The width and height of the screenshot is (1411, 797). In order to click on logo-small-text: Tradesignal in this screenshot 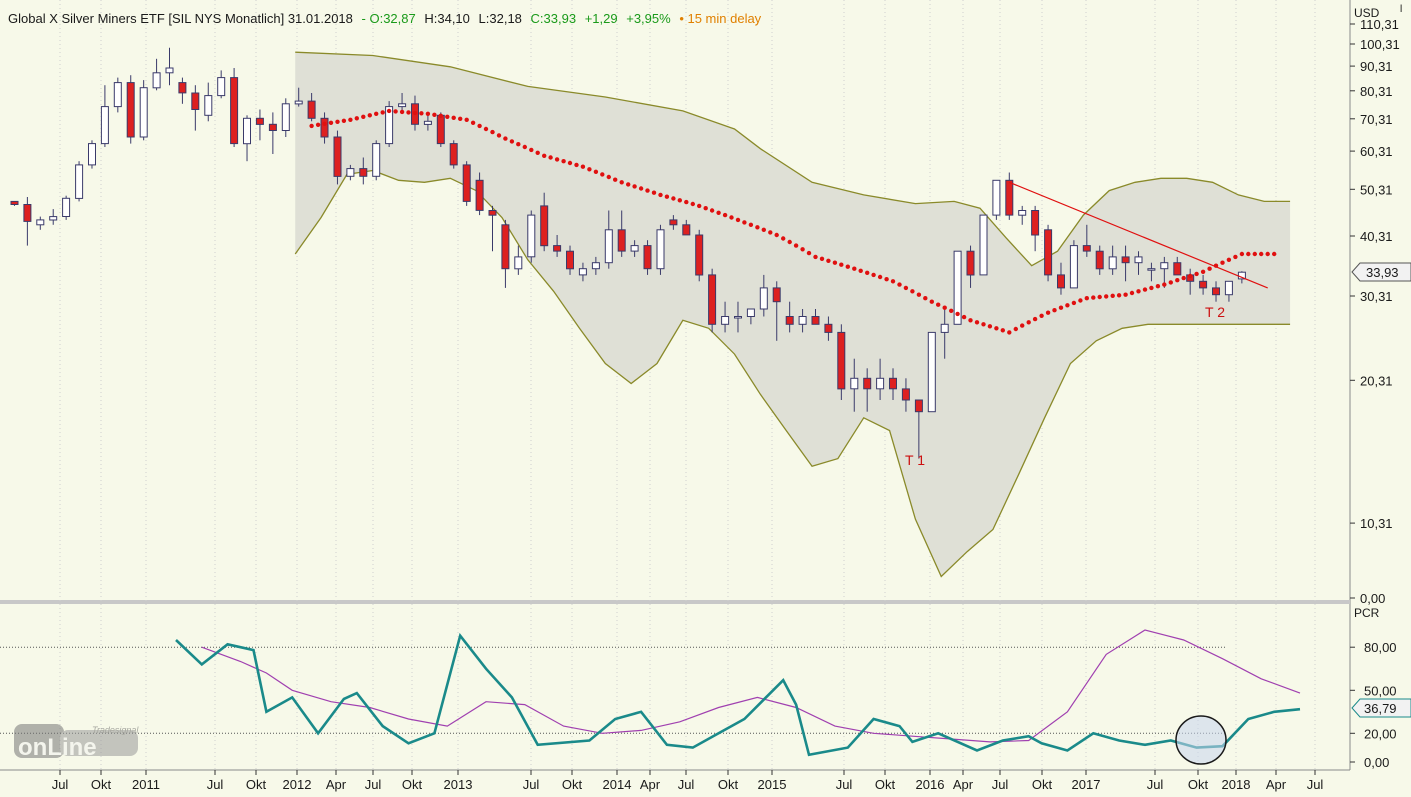, I will do `click(115, 730)`.